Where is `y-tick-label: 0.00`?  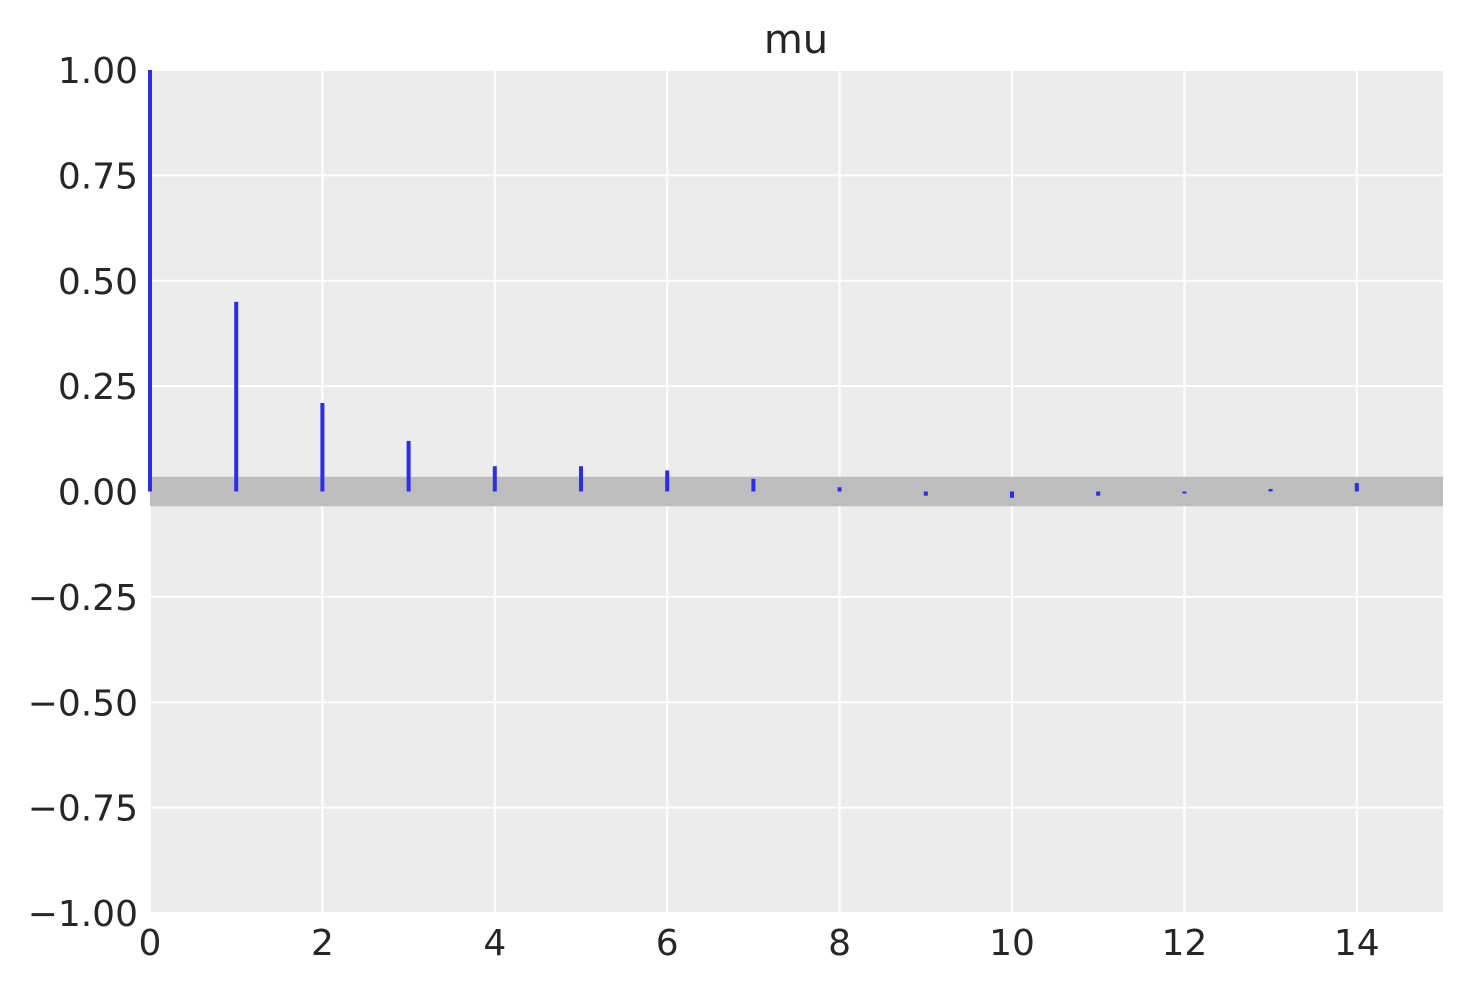 y-tick-label: 0.00 is located at coordinates (98, 493).